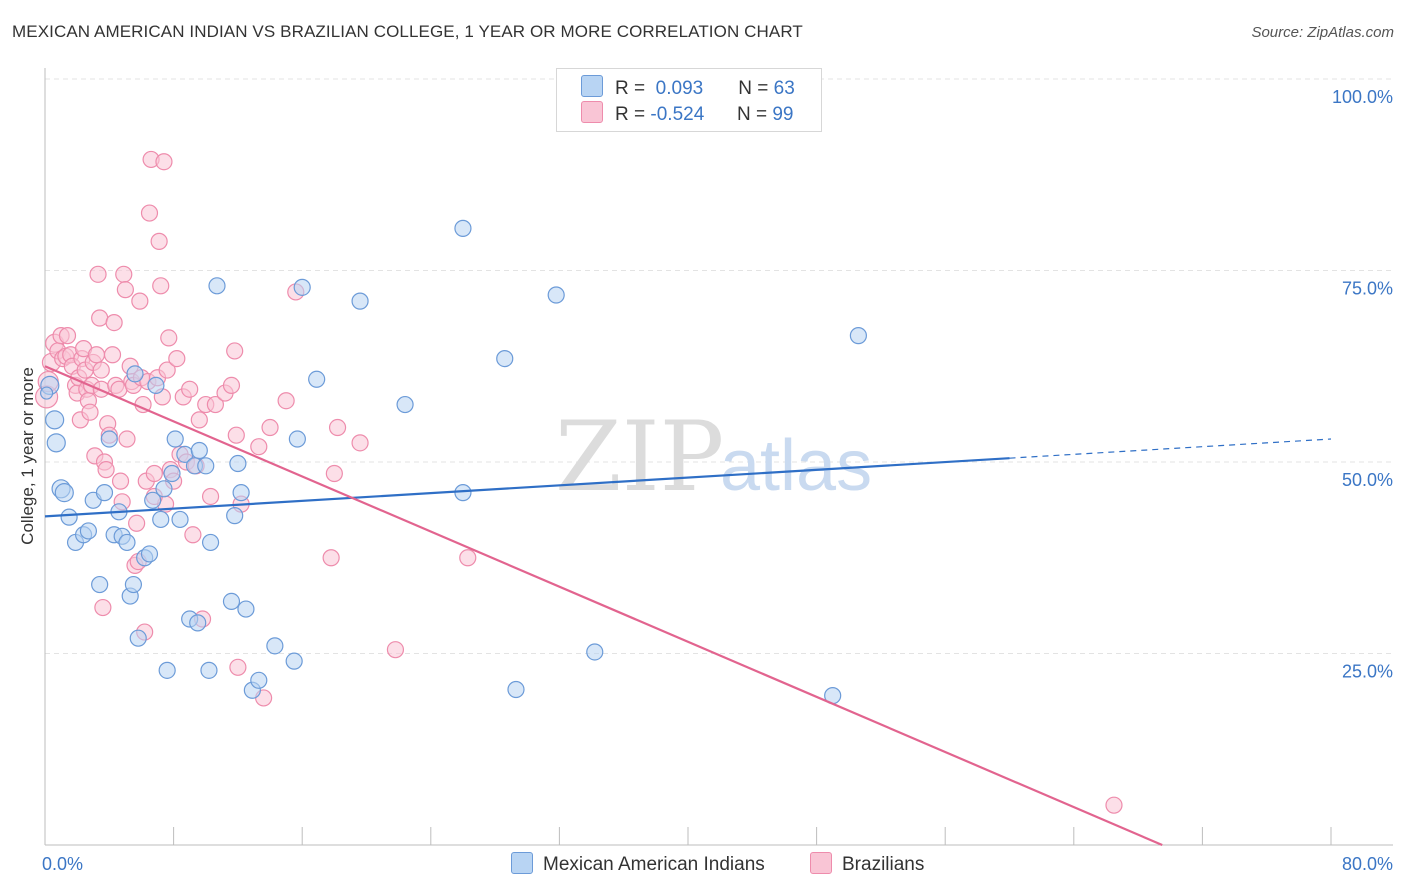 This screenshot has height=892, width=1406. I want to click on watermark: ZIP atlas, so click(713, 457).